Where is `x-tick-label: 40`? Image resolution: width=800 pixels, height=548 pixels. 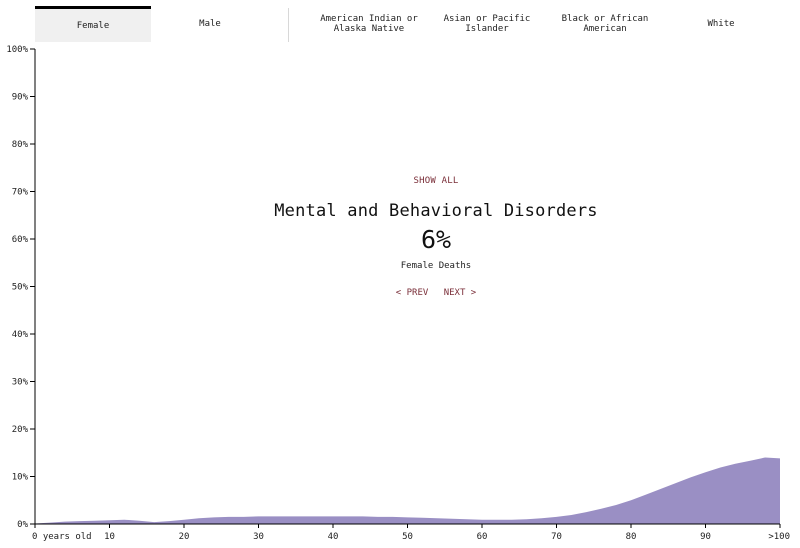 x-tick-label: 40 is located at coordinates (333, 537).